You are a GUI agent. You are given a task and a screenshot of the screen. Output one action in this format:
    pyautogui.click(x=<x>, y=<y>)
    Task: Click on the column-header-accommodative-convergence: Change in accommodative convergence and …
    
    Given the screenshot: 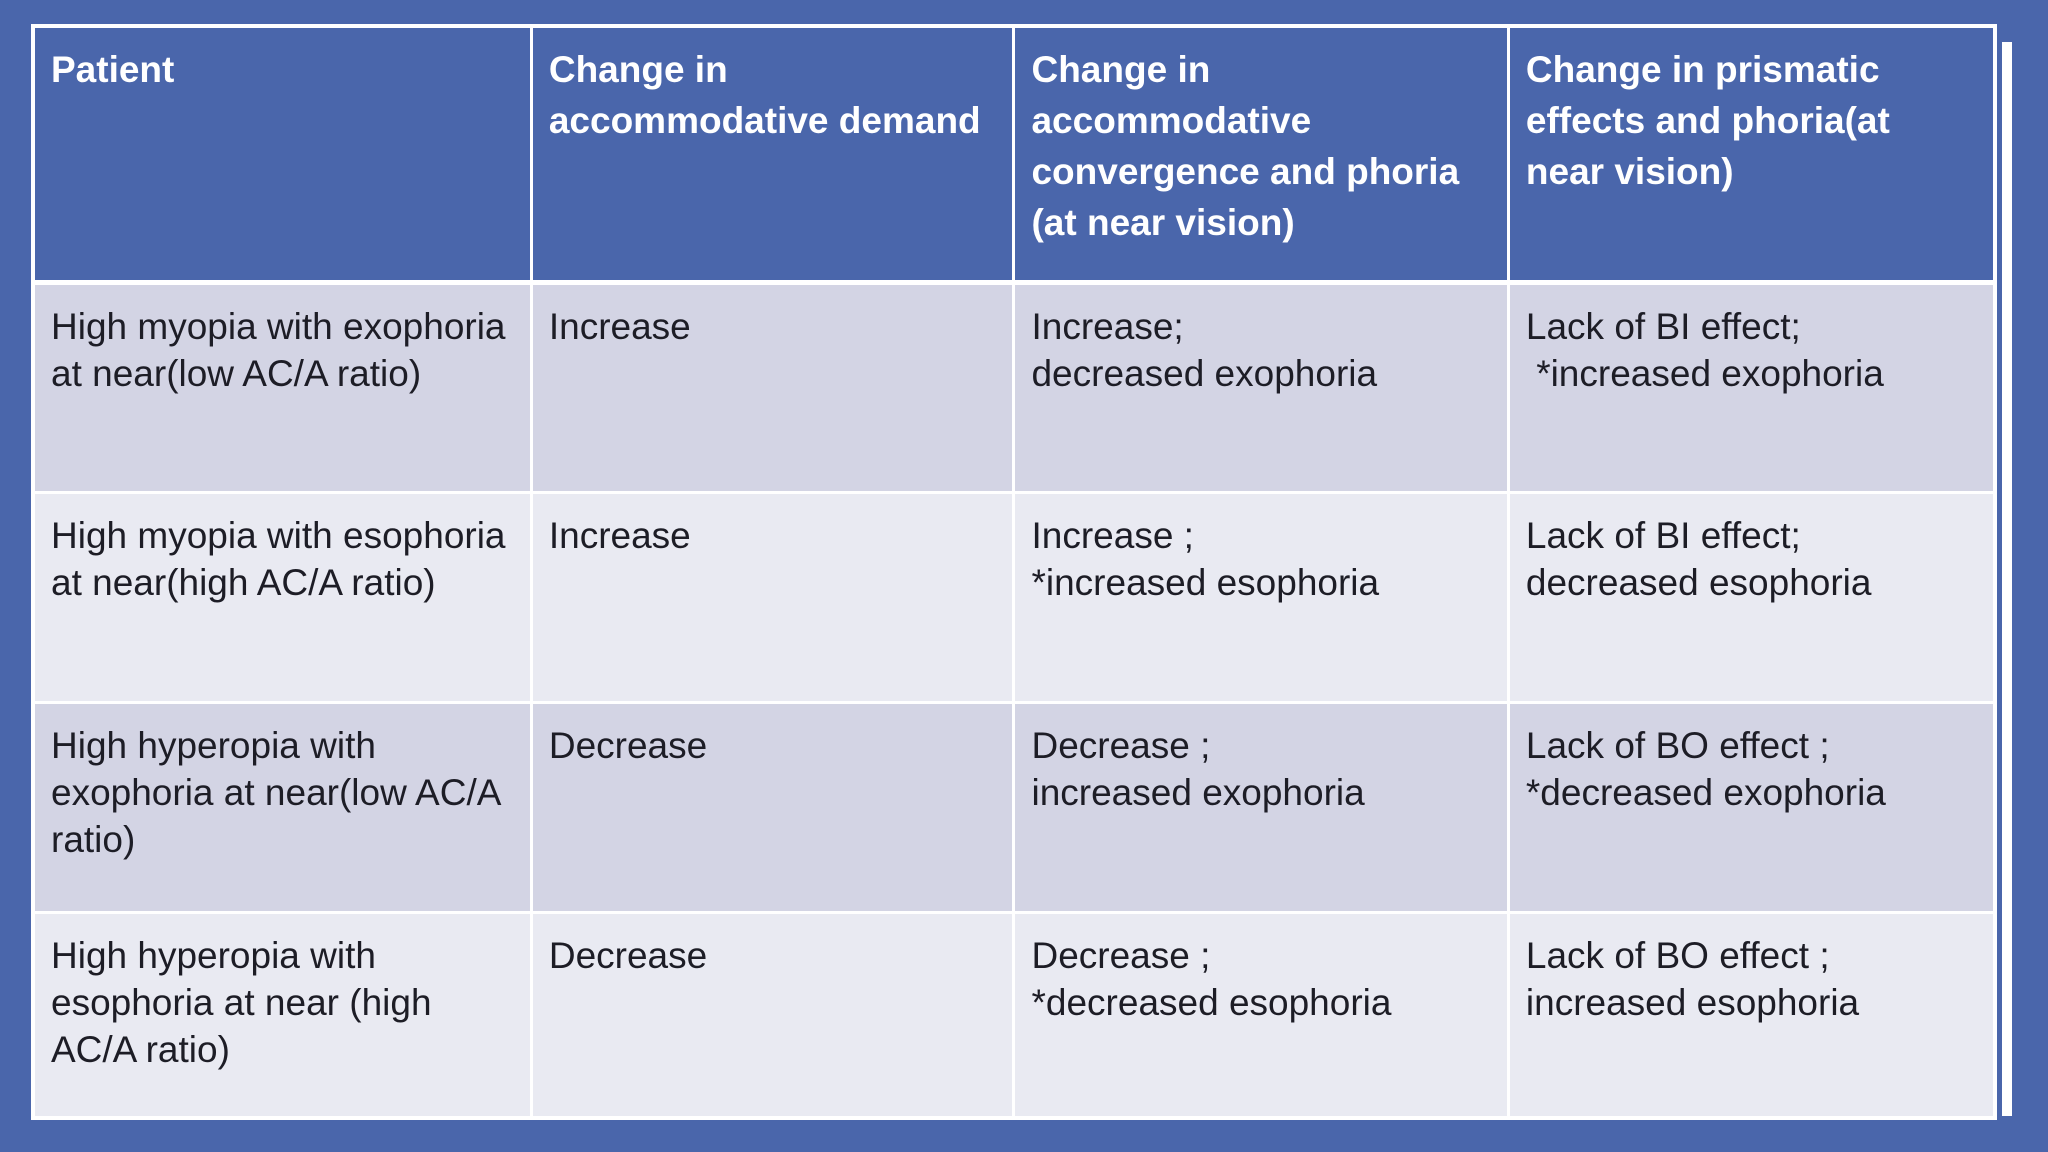 What is the action you would take?
    pyautogui.click(x=1261, y=154)
    